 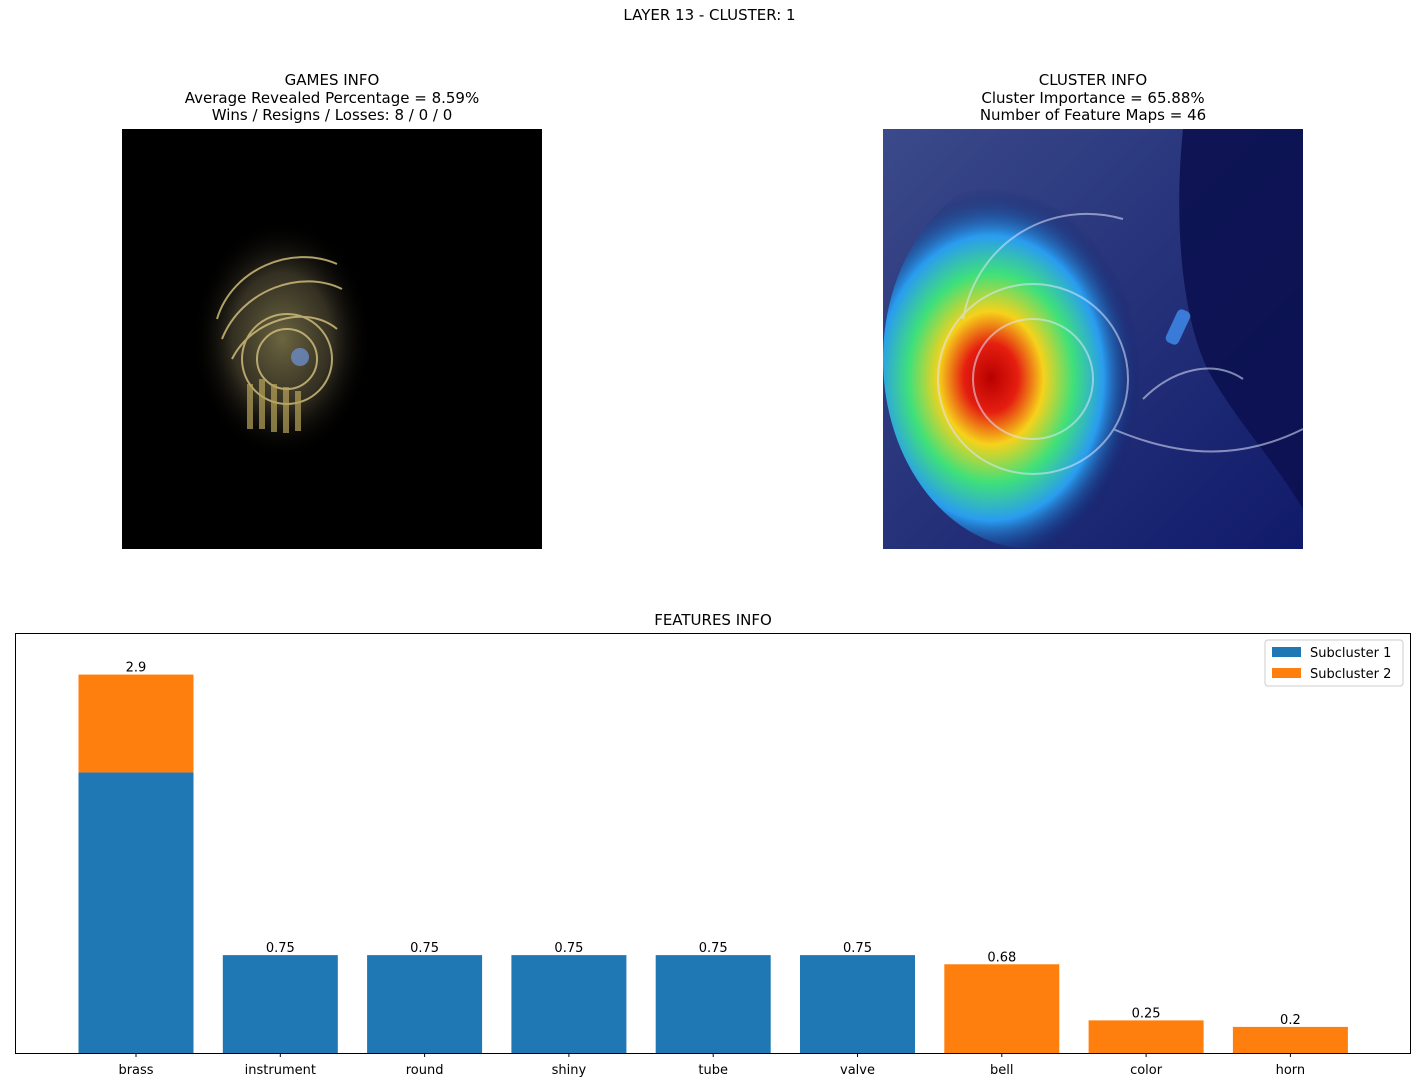 I want to click on cluster-info-title: CLUSTER INFO, so click(x=1093, y=80).